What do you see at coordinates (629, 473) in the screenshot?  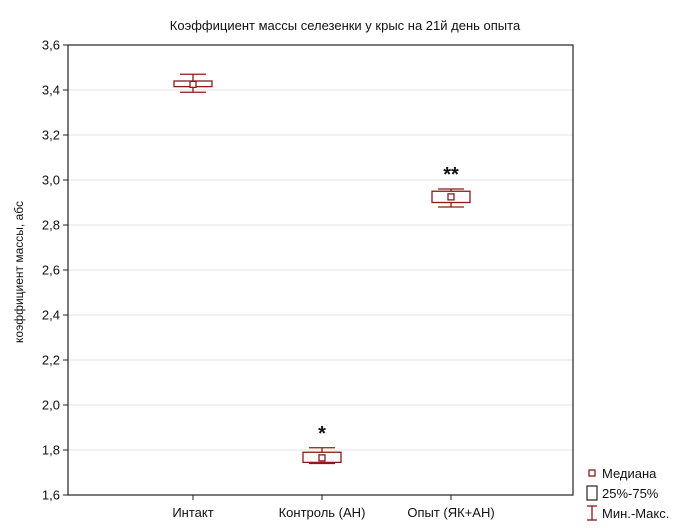 I see `legend-label: Медиана` at bounding box center [629, 473].